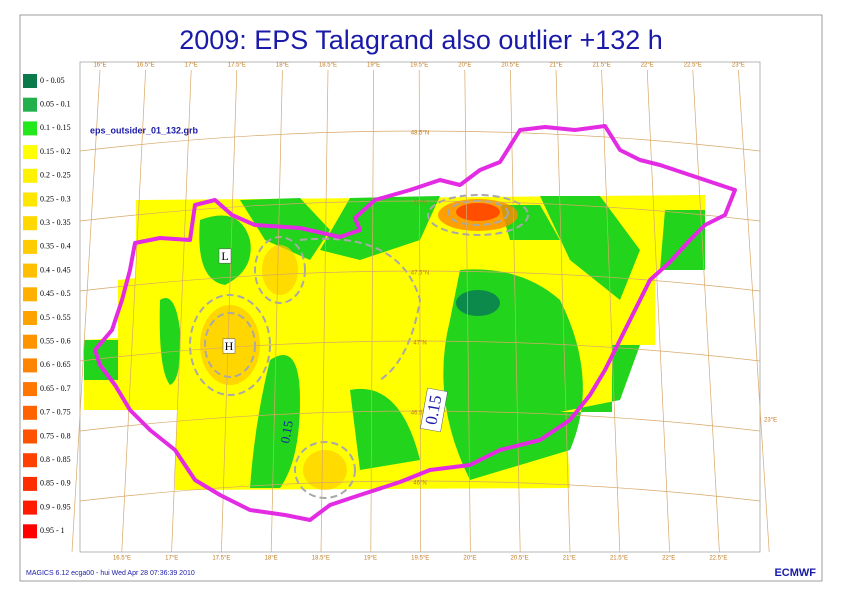 The width and height of the screenshot is (841, 600). Describe the element at coordinates (419, 484) in the screenshot. I see `lat-label: 46°N` at that location.